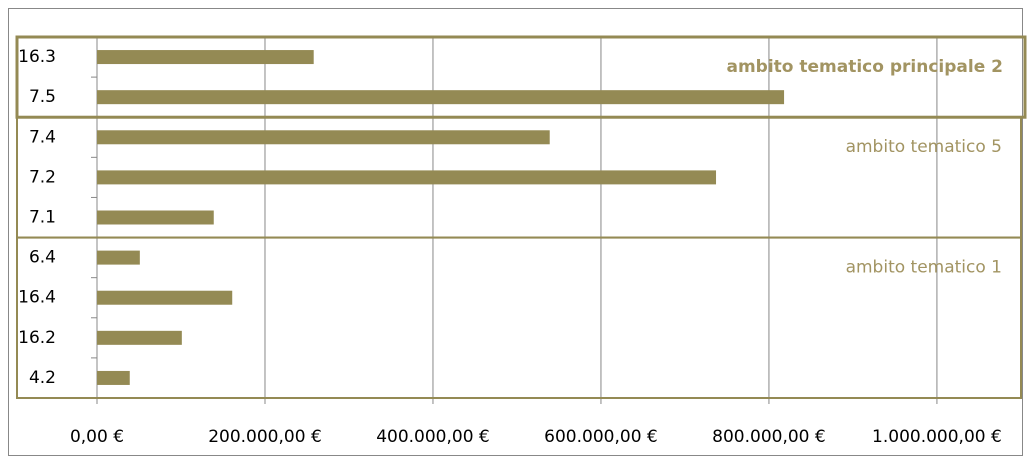 The image size is (1031, 459). I want to click on x-tick-label: 1.000.000,00 €, so click(937, 437).